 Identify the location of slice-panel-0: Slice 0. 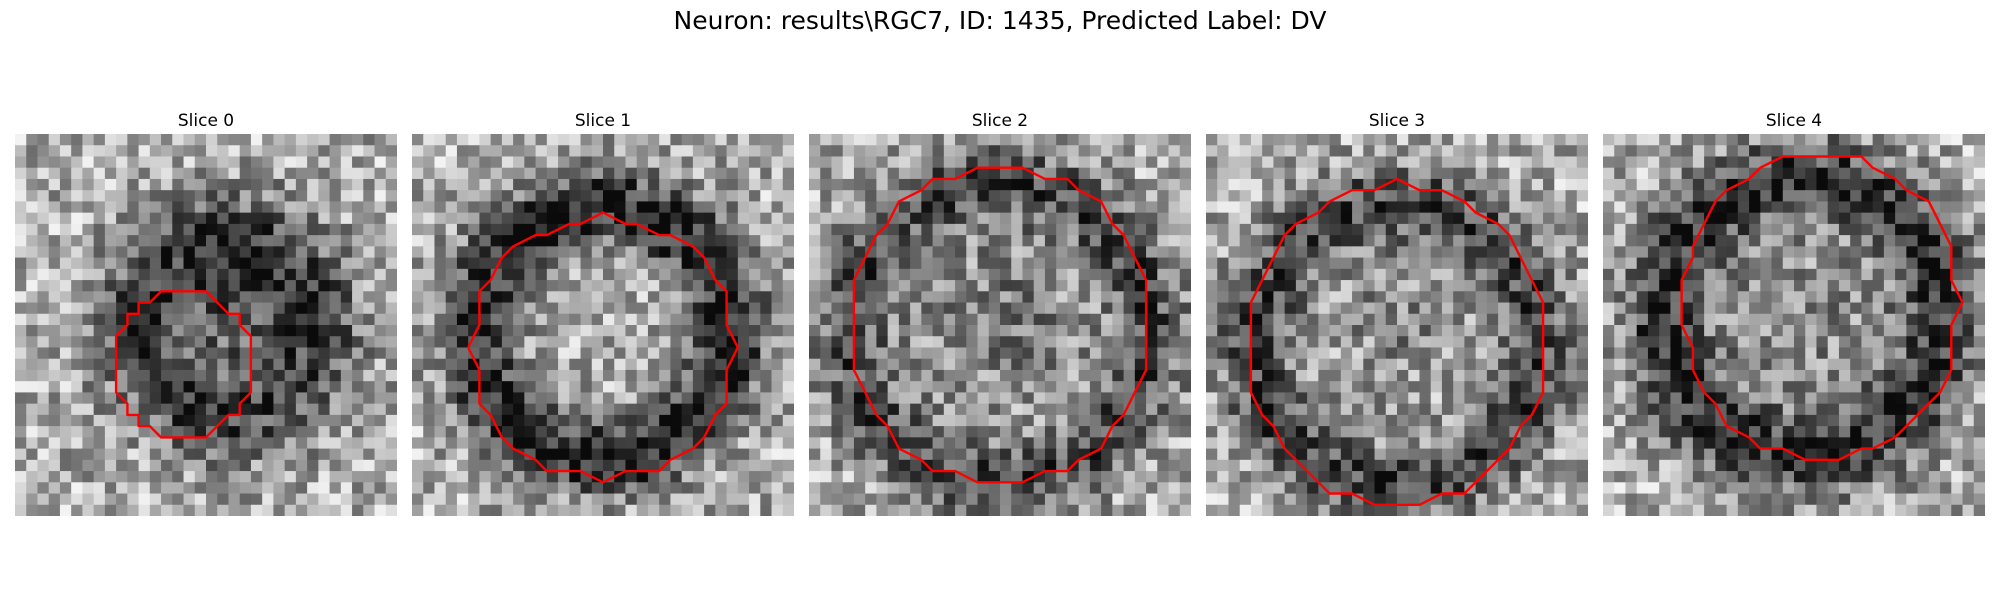
(206, 312).